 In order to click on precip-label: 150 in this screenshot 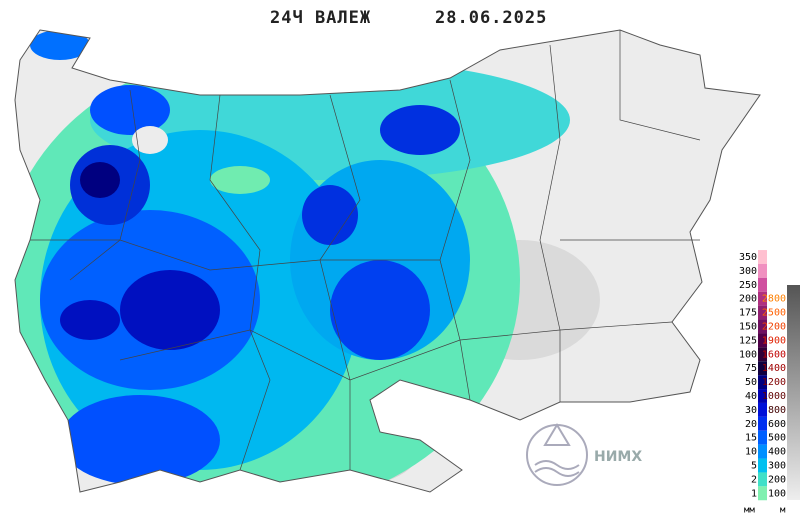, I will do `click(748, 327)`.